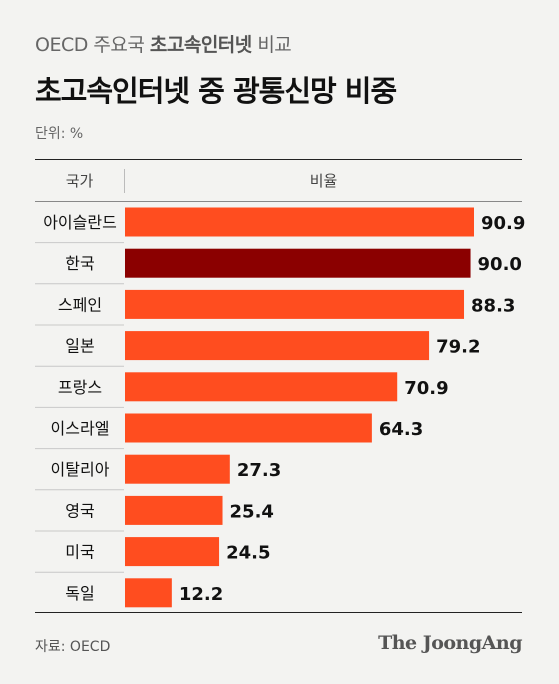  I want to click on subtitle-suffix: 비교, so click(274, 45).